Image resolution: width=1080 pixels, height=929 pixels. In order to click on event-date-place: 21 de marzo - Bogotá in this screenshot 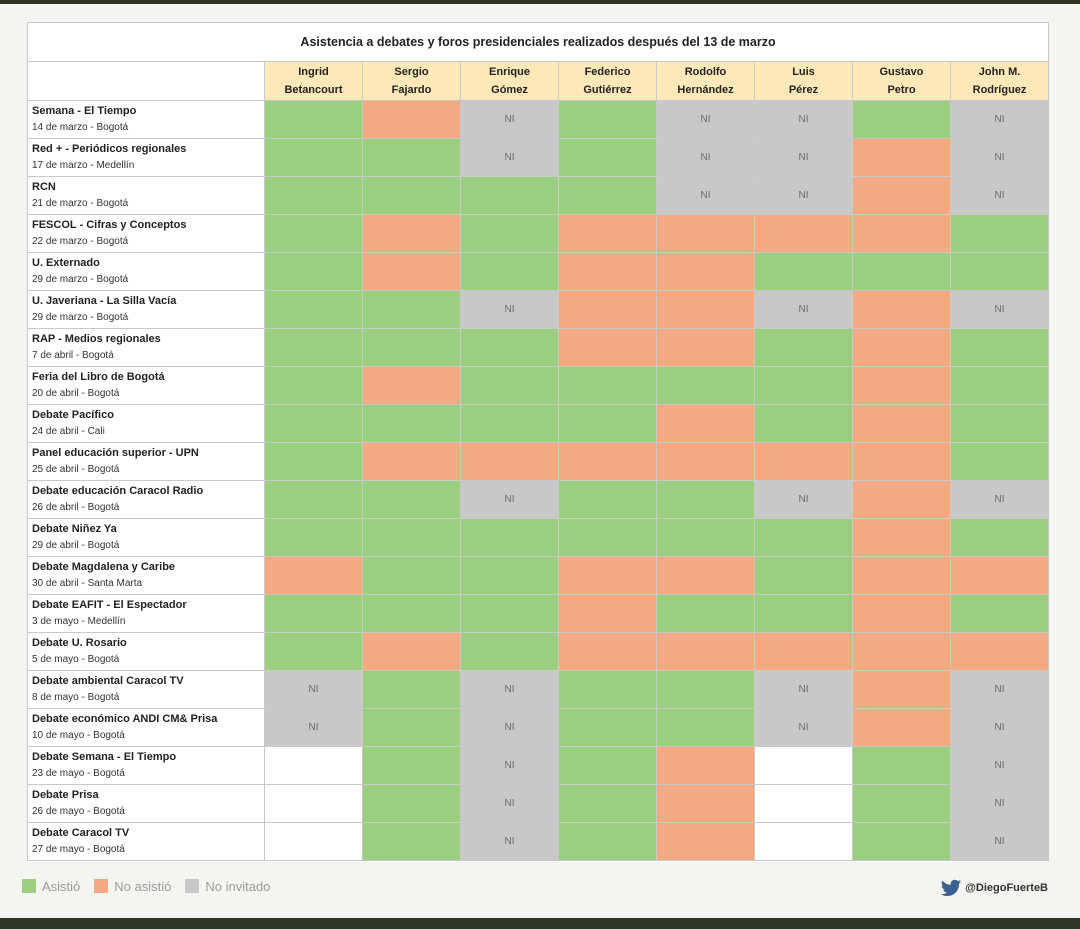, I will do `click(80, 203)`.